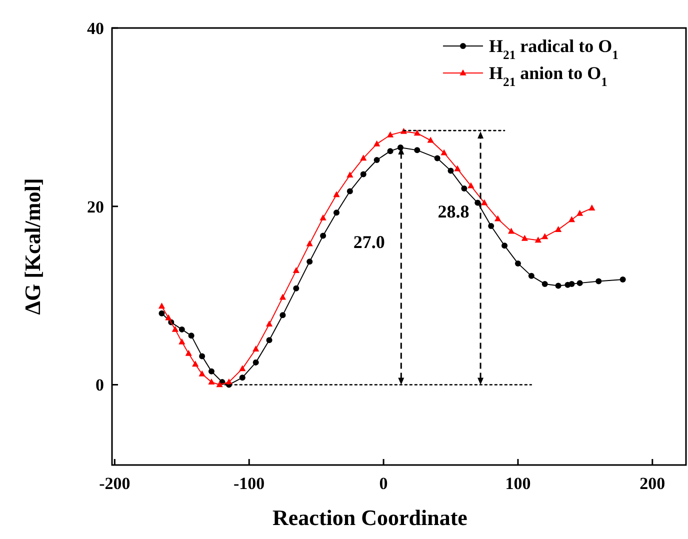  Describe the element at coordinates (518, 483) in the screenshot. I see `x-tick-label: 100` at that location.